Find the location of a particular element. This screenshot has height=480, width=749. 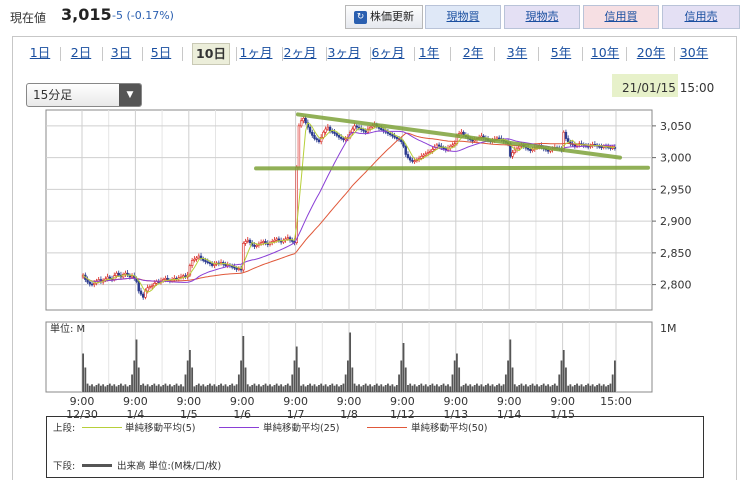

legend-volume: 出来高 単位:(M株/口/枚) is located at coordinates (169, 466).